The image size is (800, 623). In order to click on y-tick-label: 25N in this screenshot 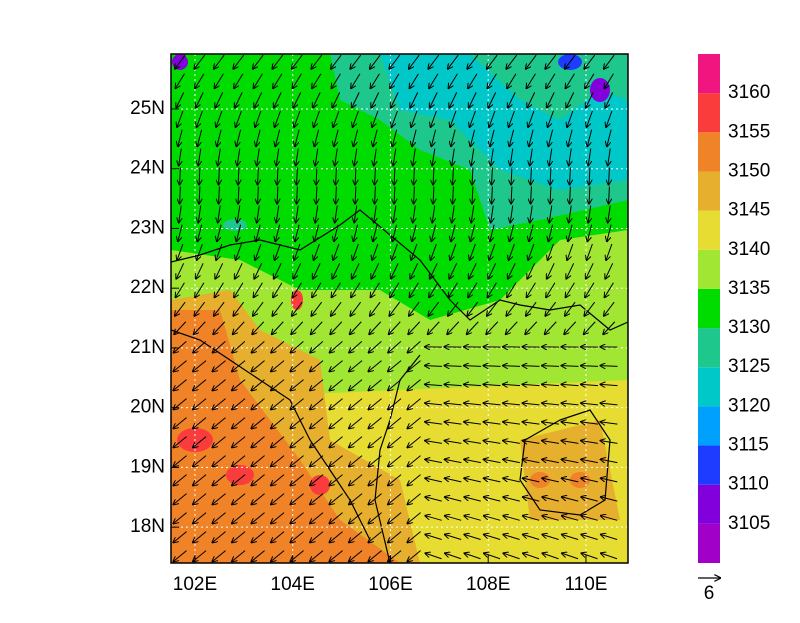, I will do `click(147, 108)`.